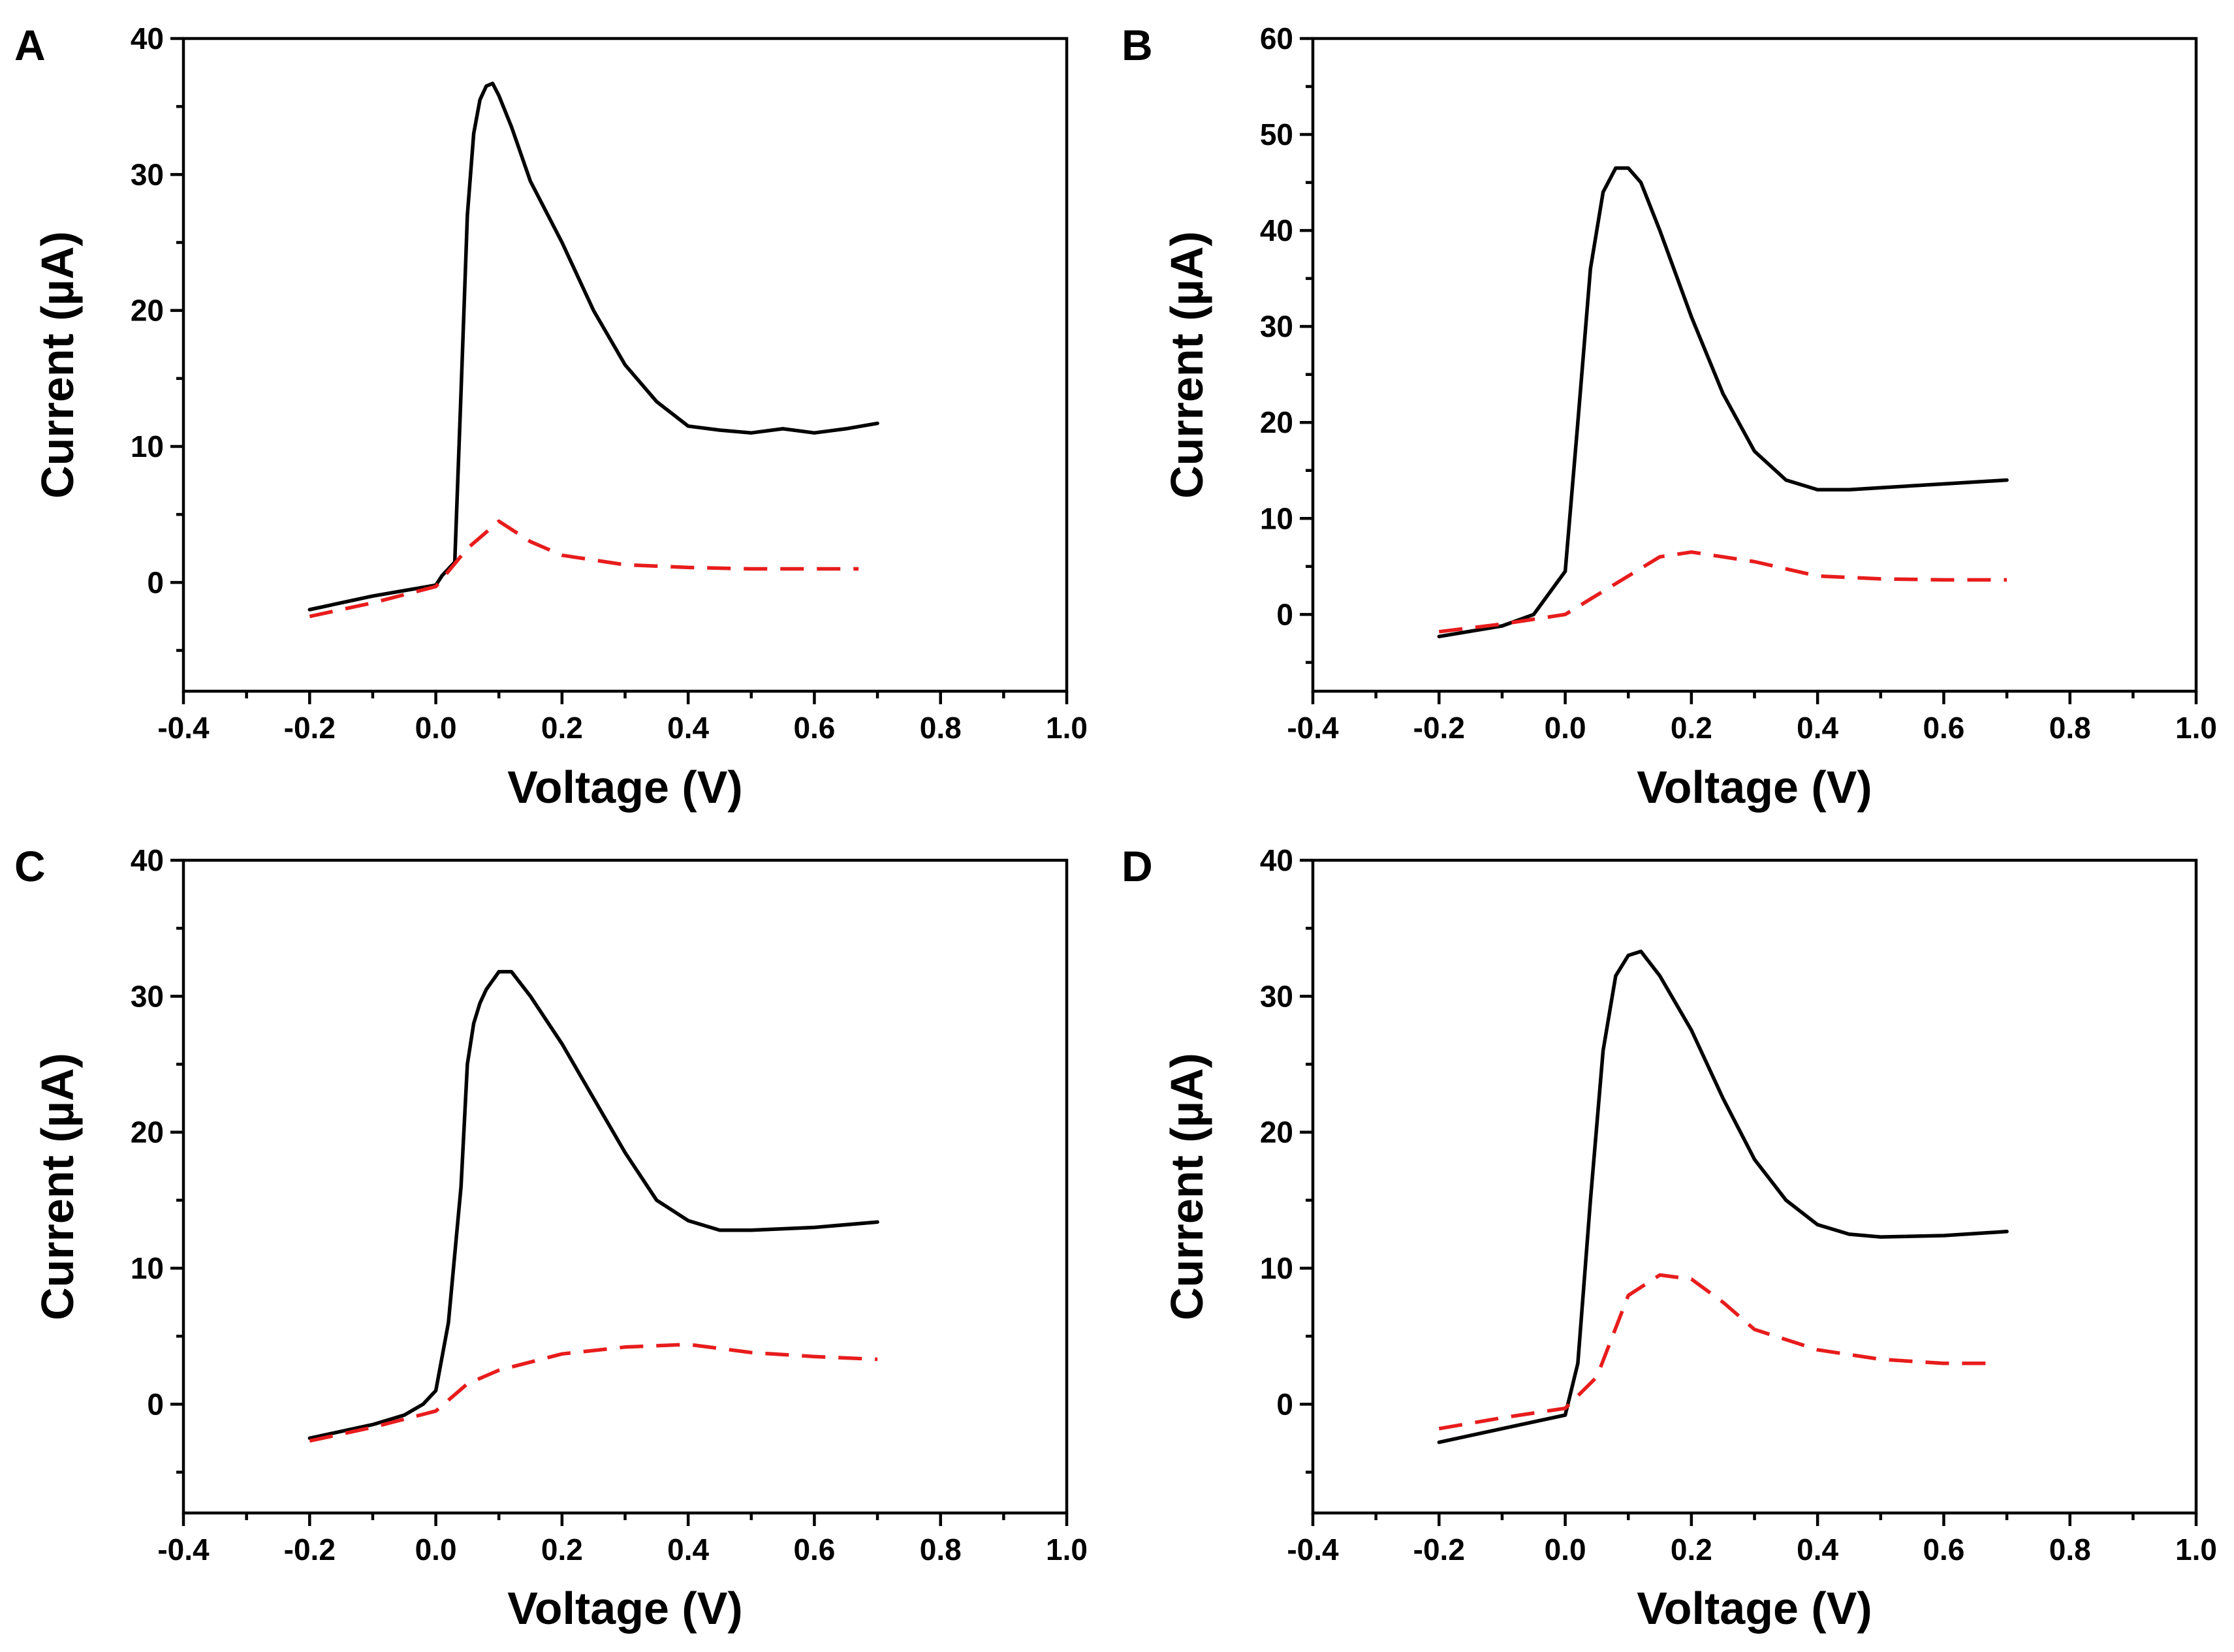 The image size is (2234, 1652). Describe the element at coordinates (1137, 866) in the screenshot. I see `panel-letter: D` at that location.